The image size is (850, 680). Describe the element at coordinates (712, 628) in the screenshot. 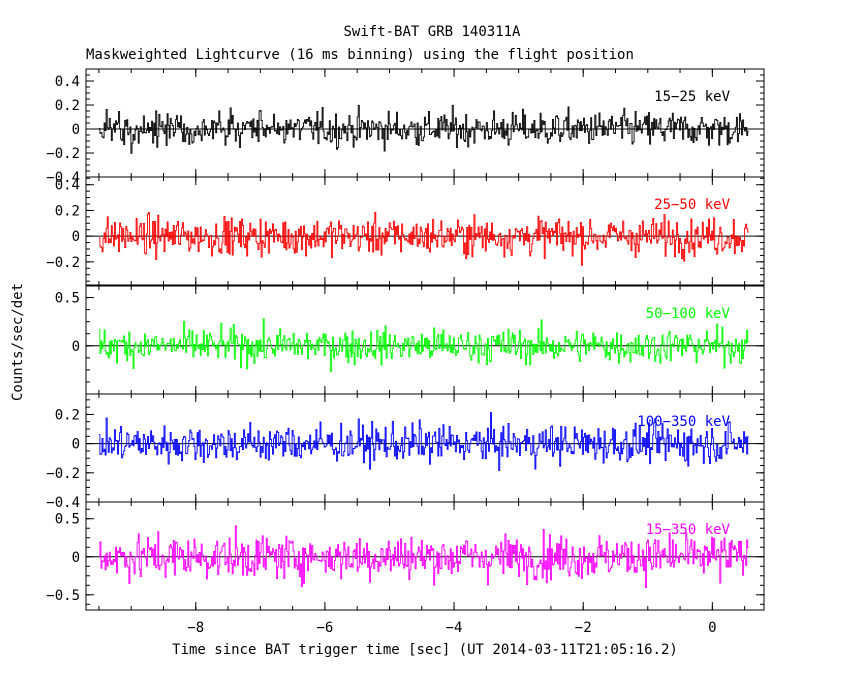

I see `x-tick-label: 0` at that location.